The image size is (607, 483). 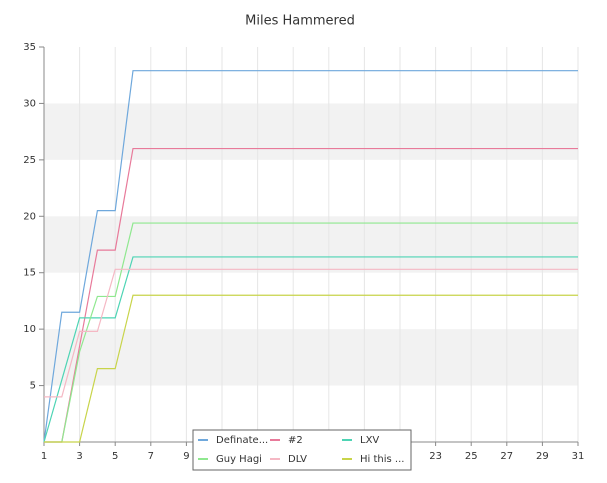 What do you see at coordinates (295, 440) in the screenshot?
I see `legend-label: #2` at bounding box center [295, 440].